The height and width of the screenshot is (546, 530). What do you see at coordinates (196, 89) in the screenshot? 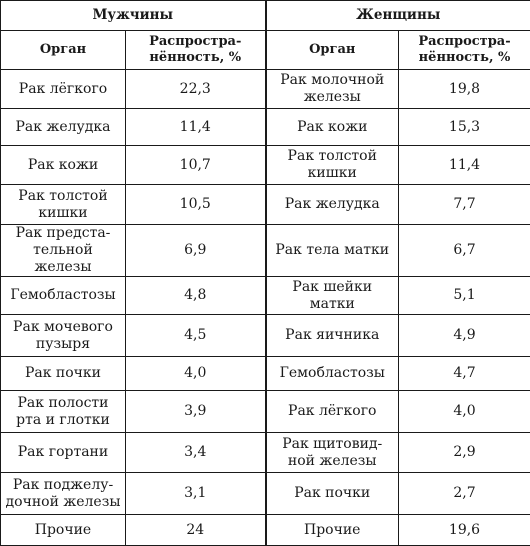
I see `men-prevalence-cell: 22,3` at bounding box center [196, 89].